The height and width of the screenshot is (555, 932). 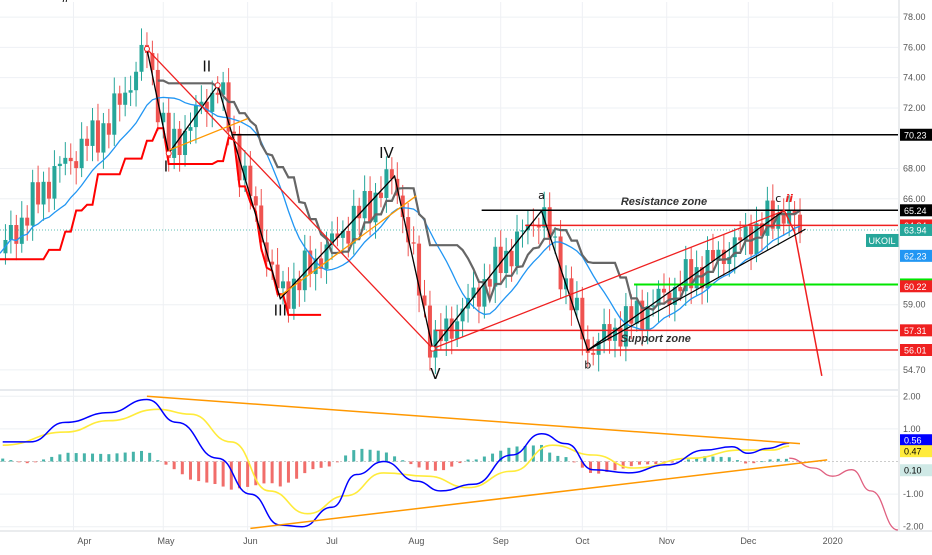 I want to click on time-tick-label: Aug, so click(x=416, y=541).